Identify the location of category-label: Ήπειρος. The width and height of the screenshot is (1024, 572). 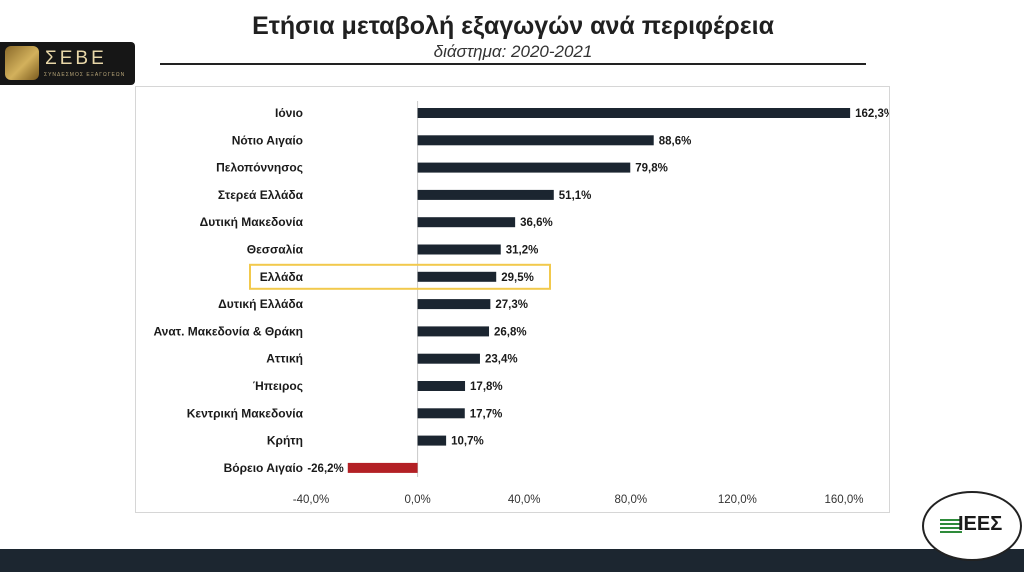
(278, 386).